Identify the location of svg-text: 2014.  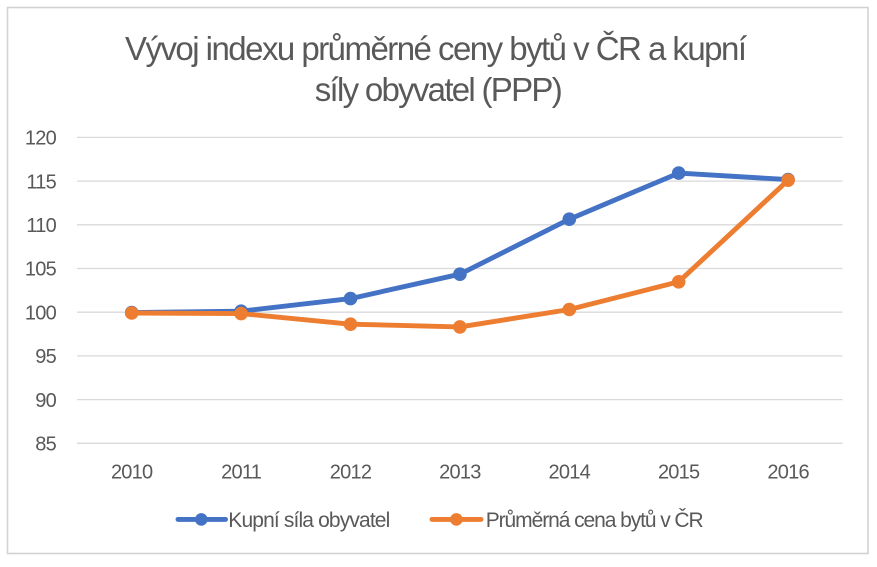
(570, 472).